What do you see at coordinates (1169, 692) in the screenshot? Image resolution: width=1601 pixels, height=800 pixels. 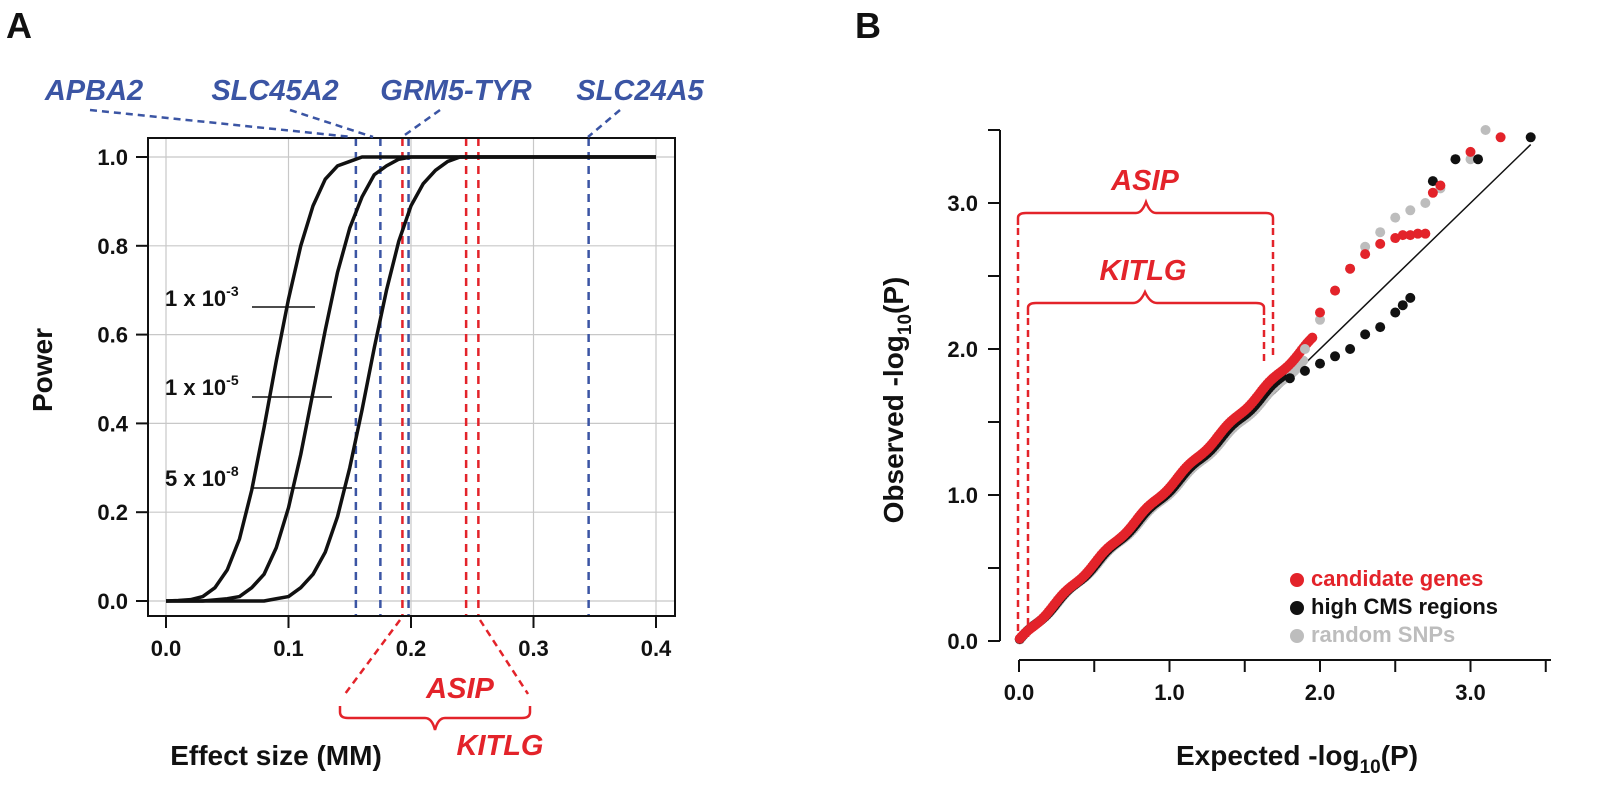 I see `x-tick-label: 1.0` at bounding box center [1169, 692].